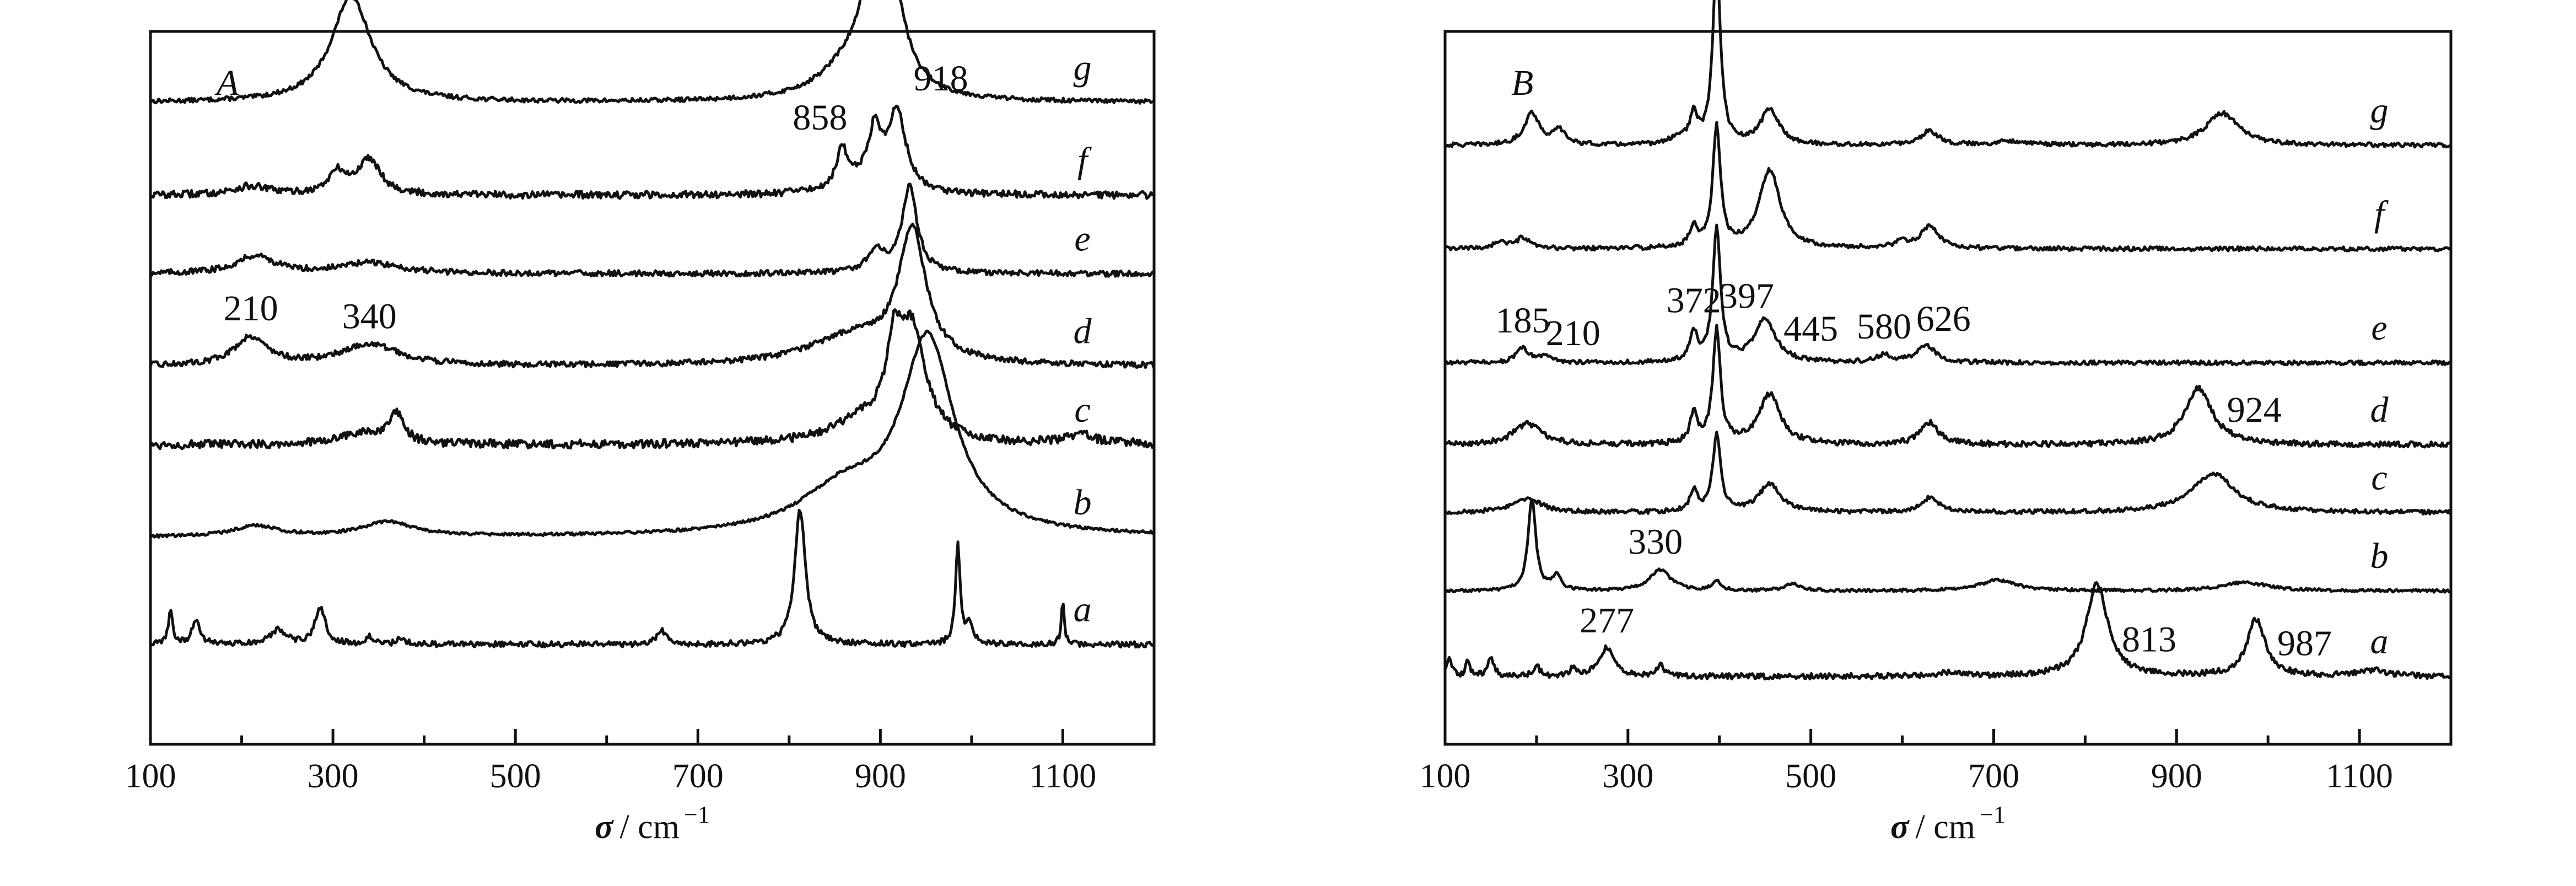  I want to click on peak-annotation: 445, so click(1811, 329).